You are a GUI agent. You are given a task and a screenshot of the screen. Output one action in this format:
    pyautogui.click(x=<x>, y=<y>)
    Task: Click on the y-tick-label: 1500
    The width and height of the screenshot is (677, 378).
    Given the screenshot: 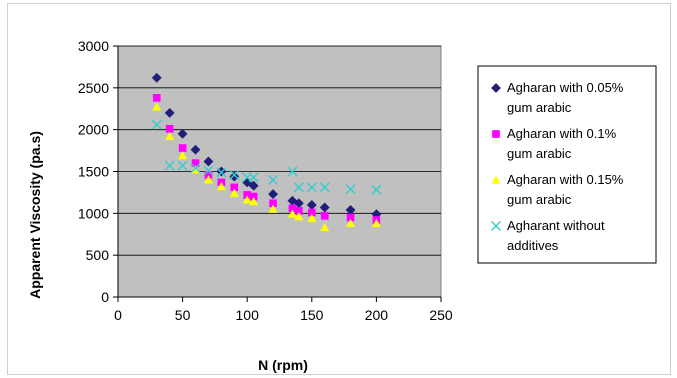 What is the action you would take?
    pyautogui.click(x=93, y=172)
    